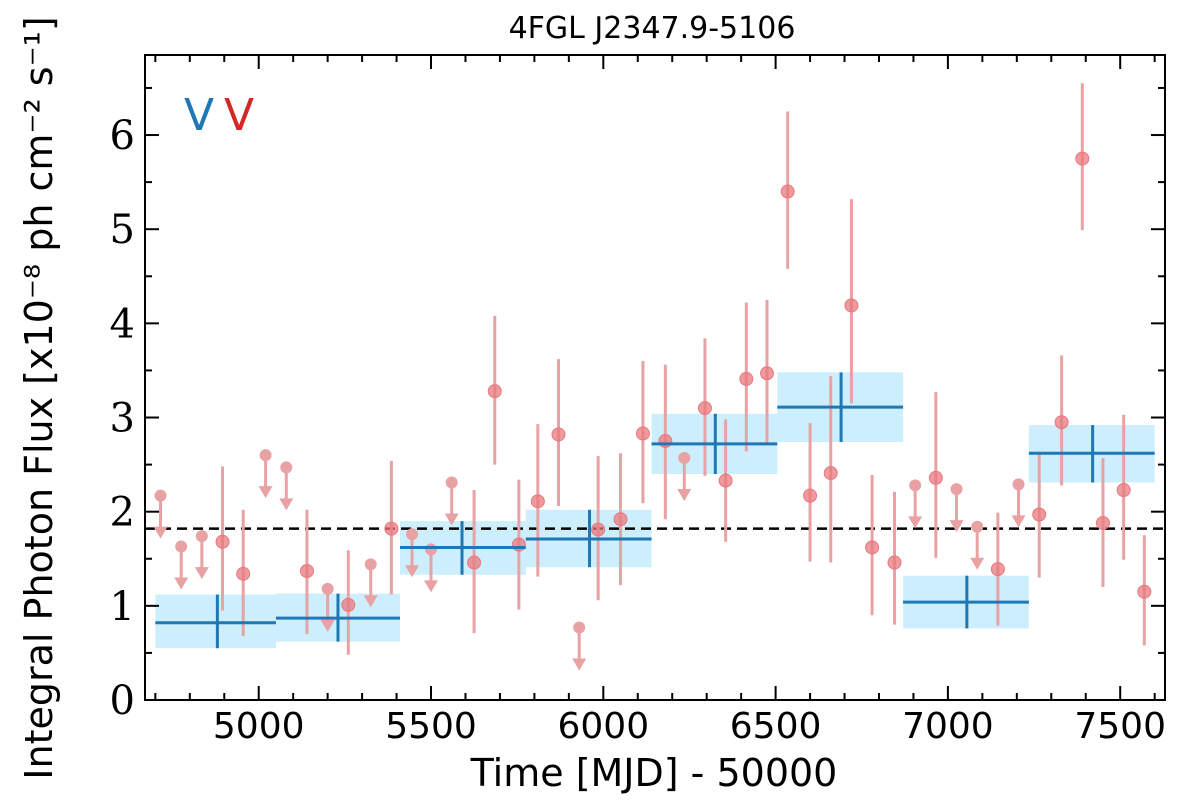 This screenshot has height=800, width=1200. Describe the element at coordinates (654, 773) in the screenshot. I see `x-axis-label: Time [MJD] - 50000` at that location.